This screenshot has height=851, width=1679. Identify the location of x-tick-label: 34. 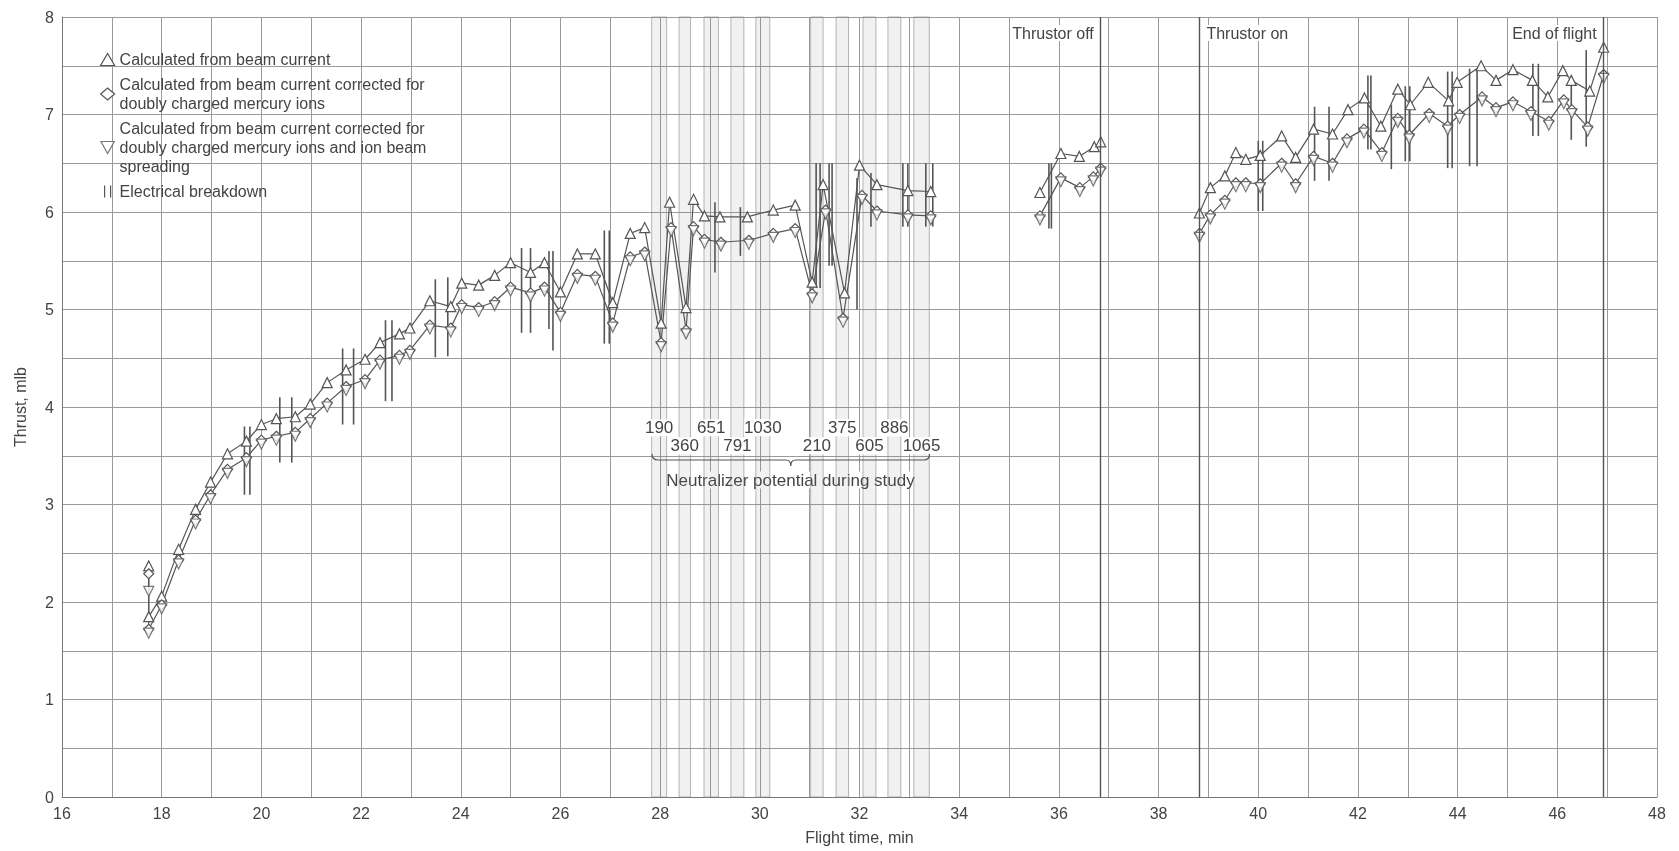
(959, 813).